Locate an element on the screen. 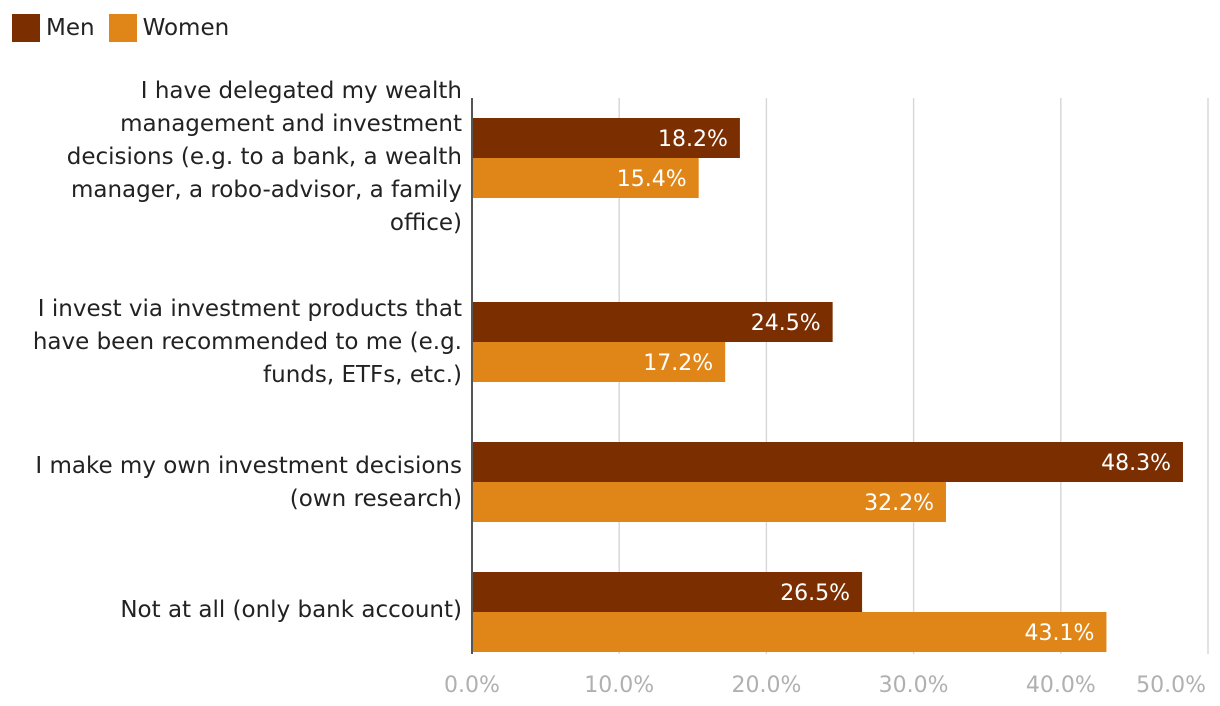  category-label-0-line-3: manager, a robo-advisor, a family is located at coordinates (266, 190).